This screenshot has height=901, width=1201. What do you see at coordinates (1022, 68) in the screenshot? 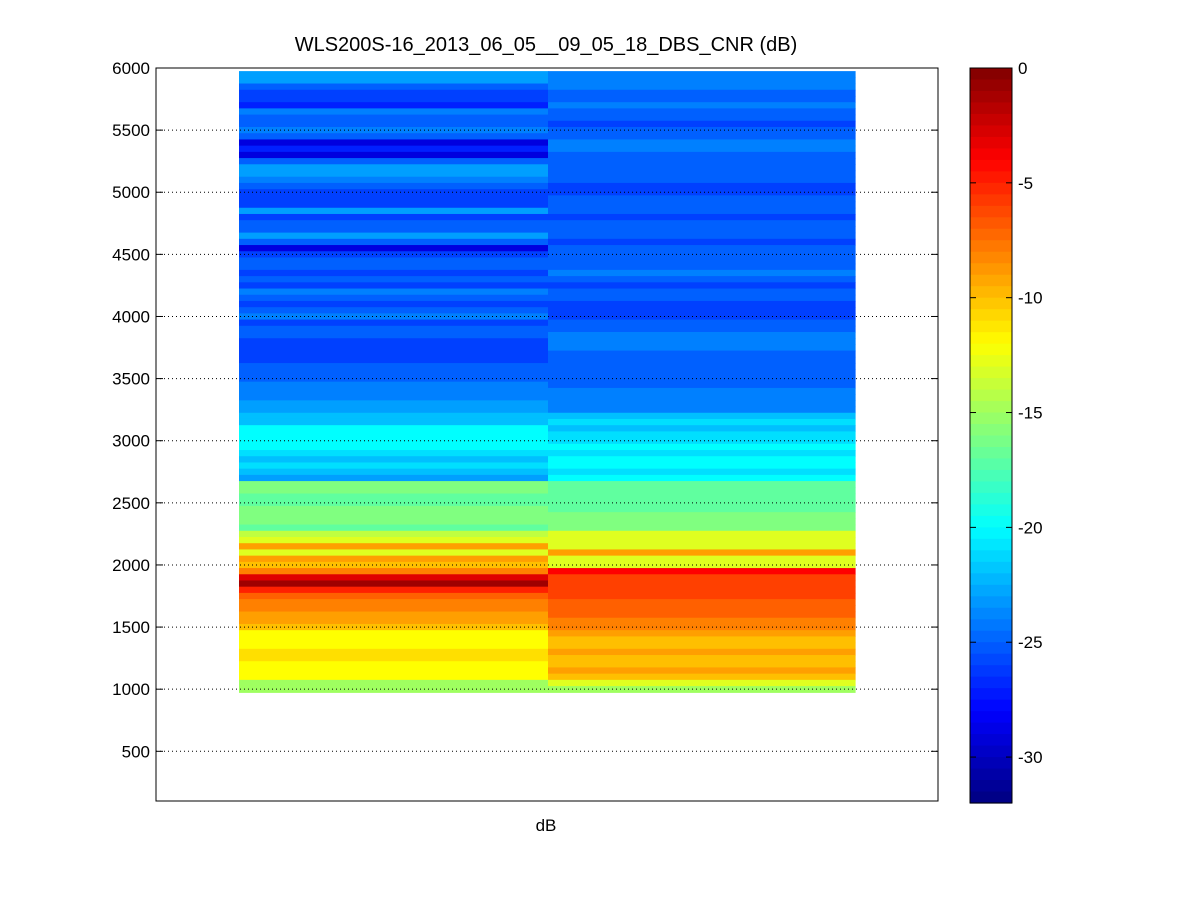
I see `colorbar-tick-label: 0` at bounding box center [1022, 68].